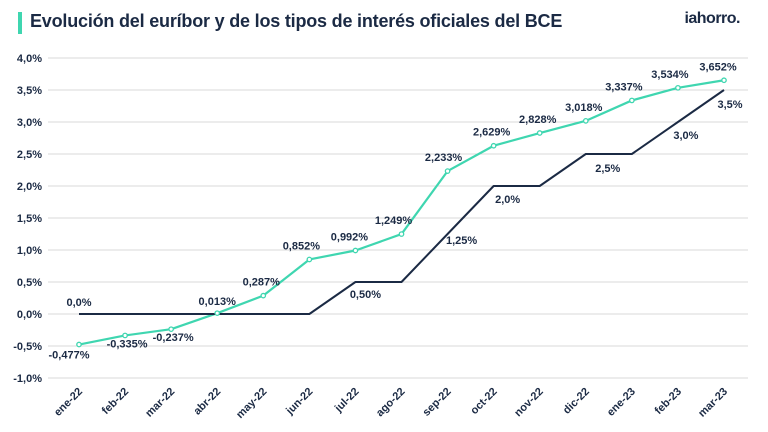  What do you see at coordinates (483, 401) in the screenshot?
I see `x-tick-label: oct-22` at bounding box center [483, 401].